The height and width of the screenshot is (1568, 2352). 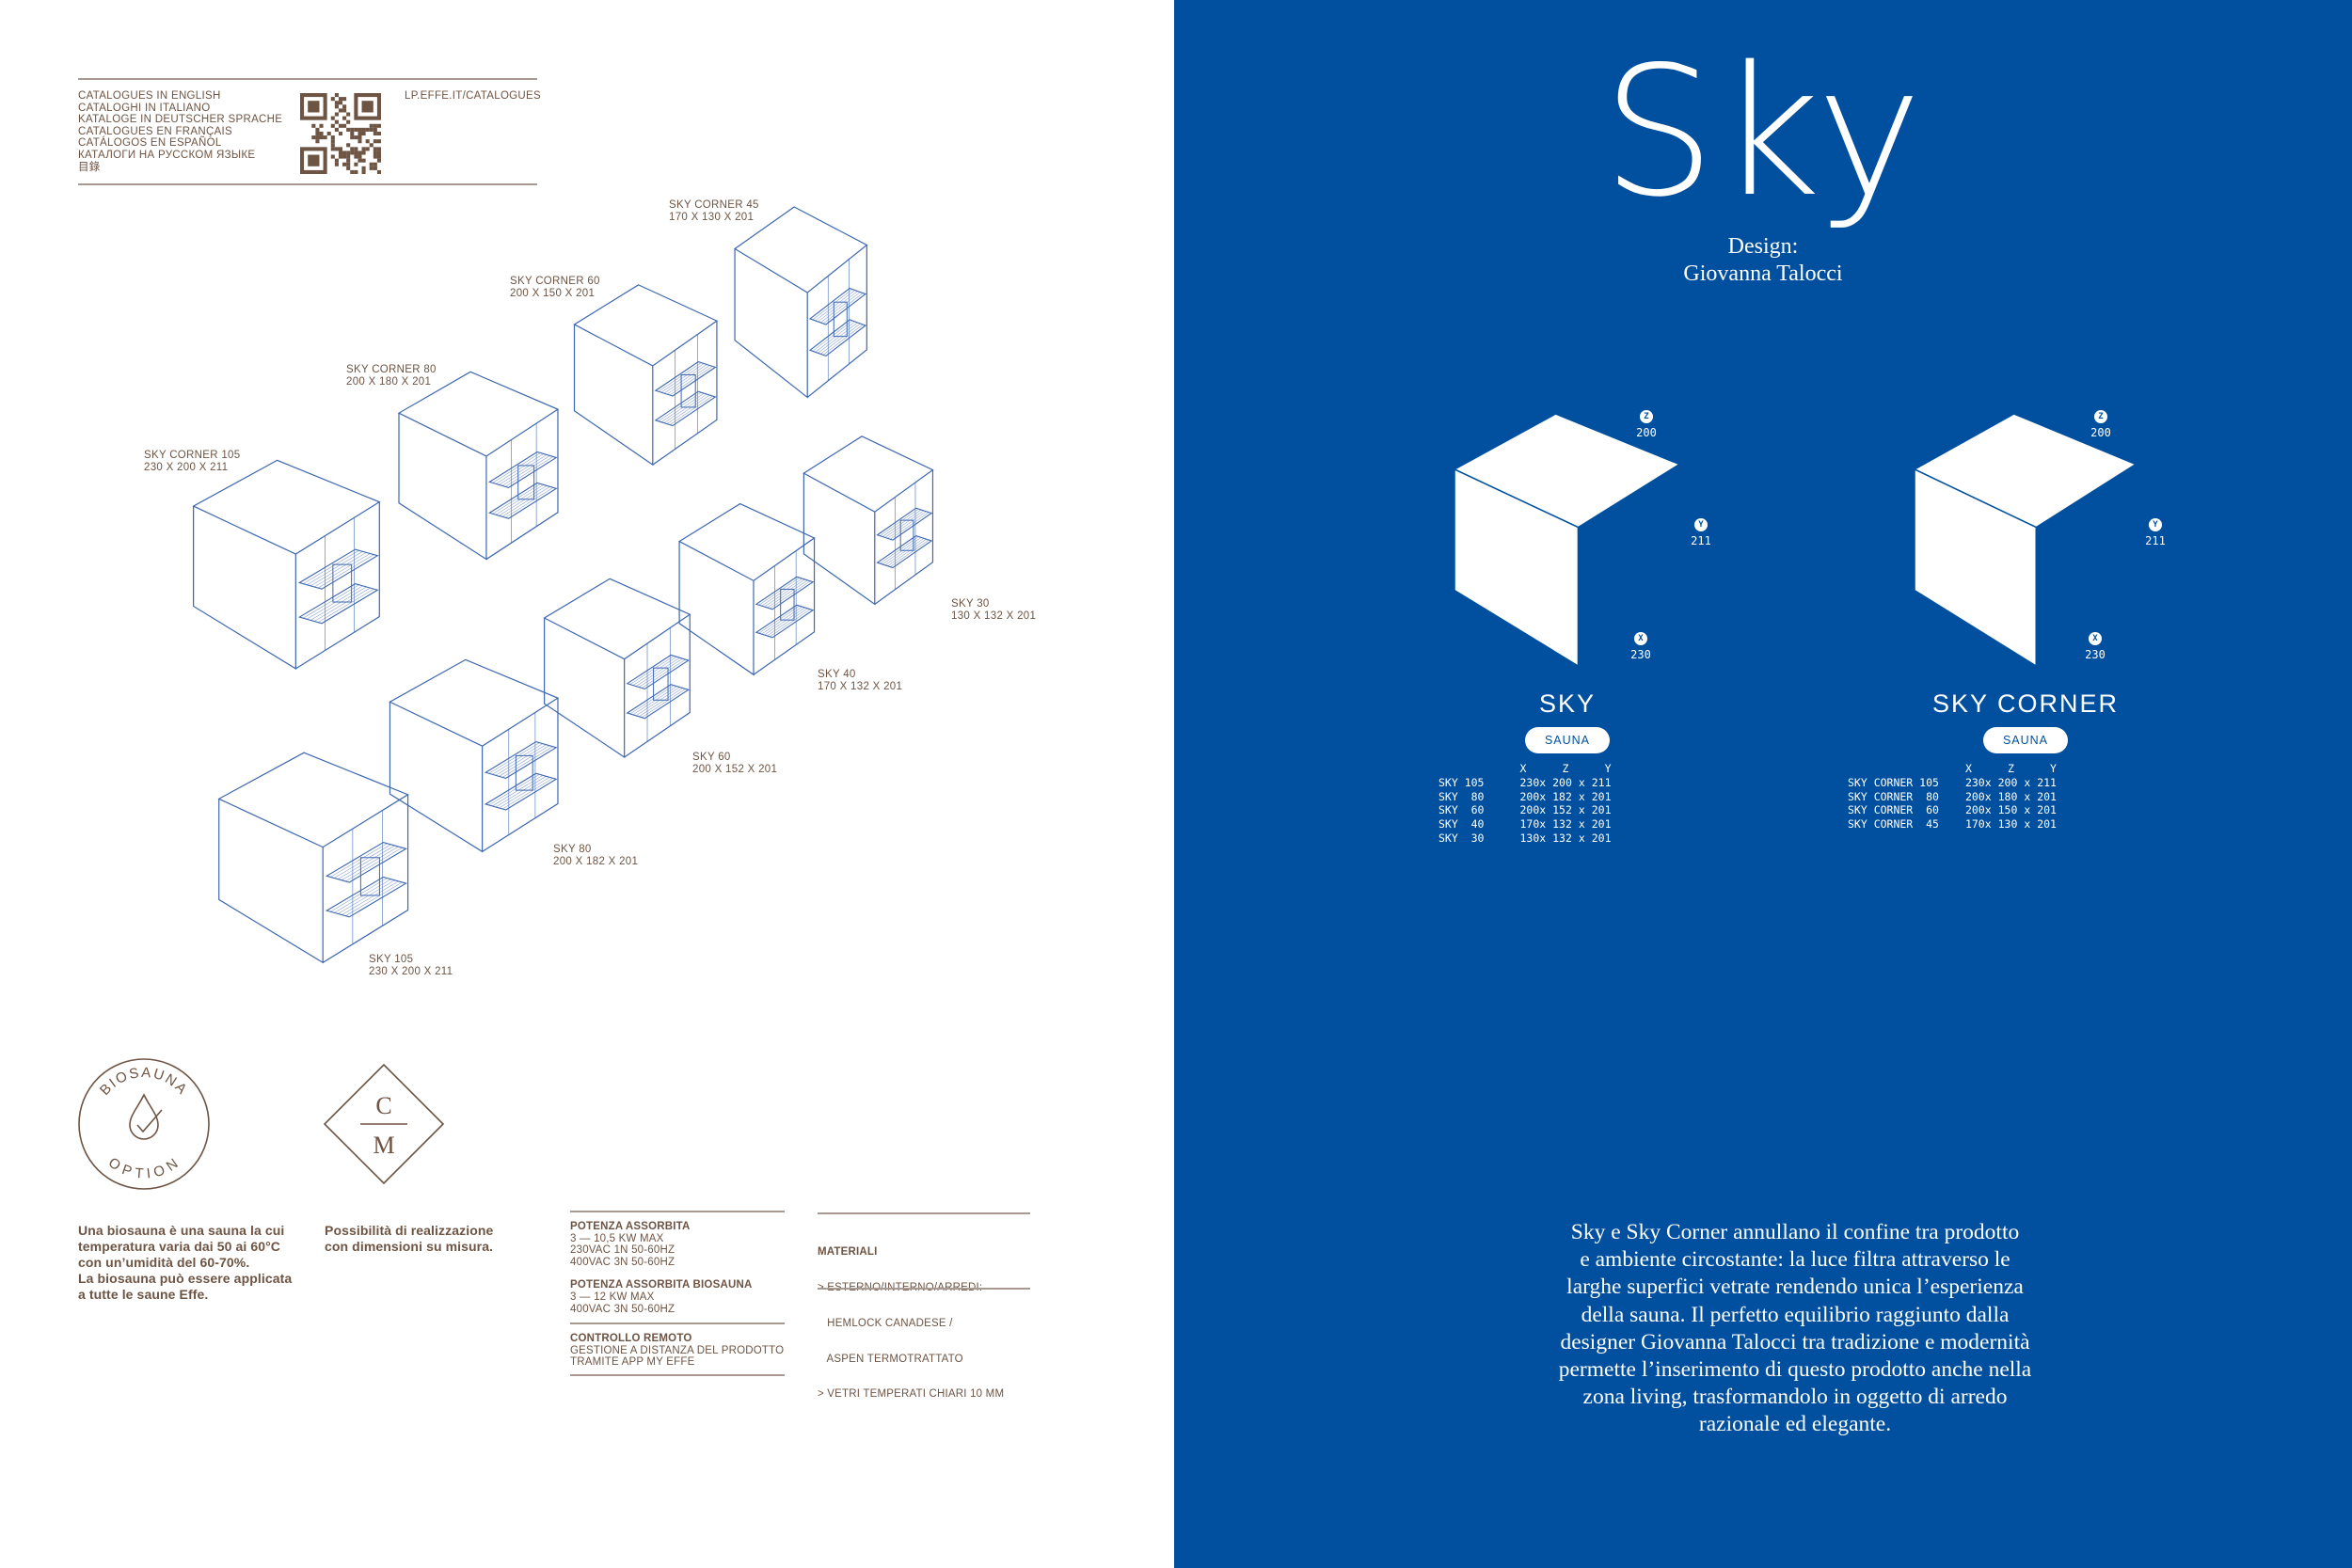 What do you see at coordinates (2025, 540) in the screenshot?
I see `sky-corner-drawing` at bounding box center [2025, 540].